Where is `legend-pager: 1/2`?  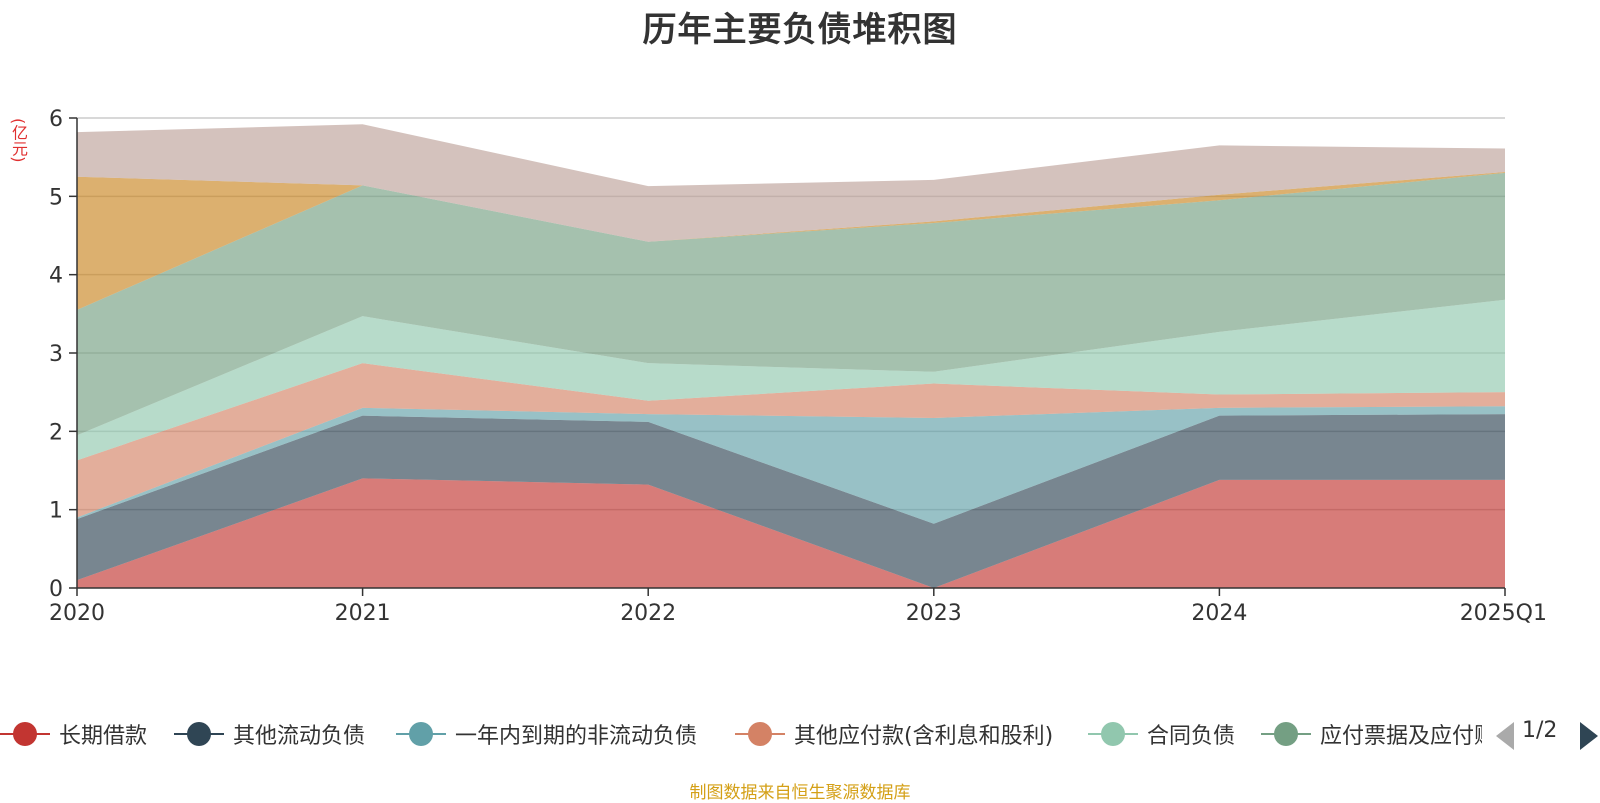 legend-pager: 1/2 is located at coordinates (1548, 734).